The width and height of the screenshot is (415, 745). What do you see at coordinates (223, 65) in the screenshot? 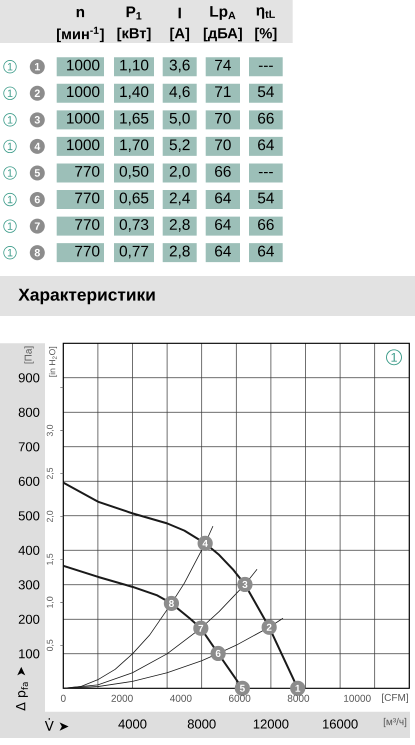
I see `data-label: 74` at bounding box center [223, 65].